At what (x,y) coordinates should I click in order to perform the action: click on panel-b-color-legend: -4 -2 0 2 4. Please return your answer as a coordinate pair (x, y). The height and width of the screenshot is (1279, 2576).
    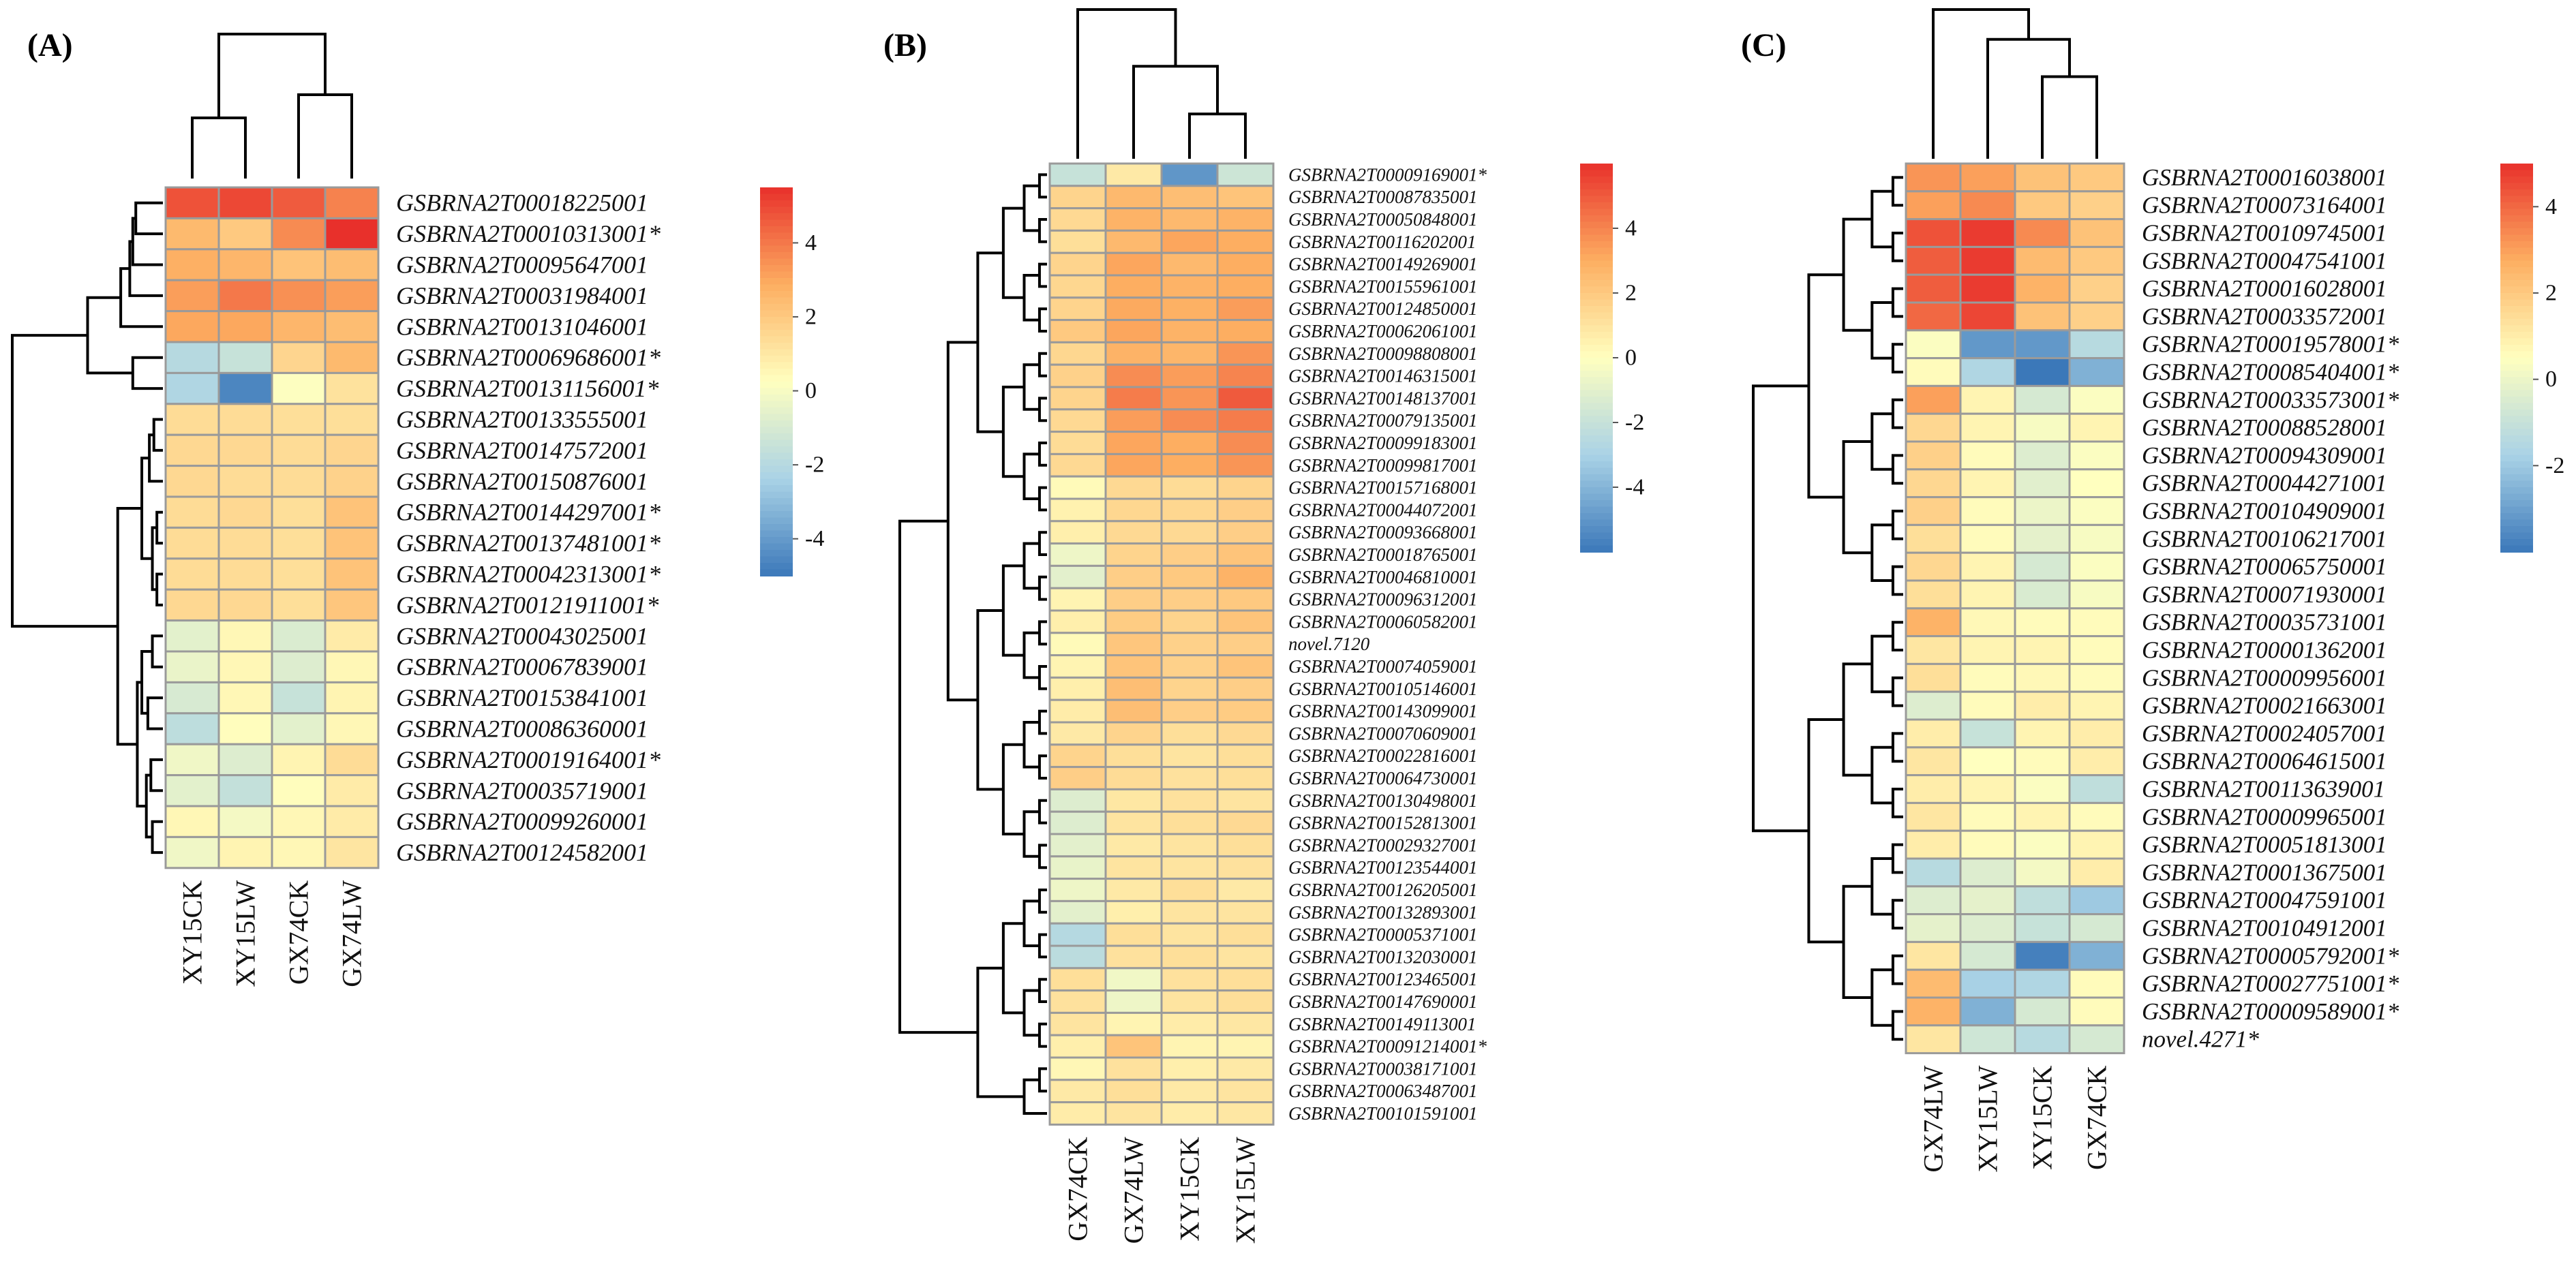
    Looking at the image, I should click on (1612, 358).